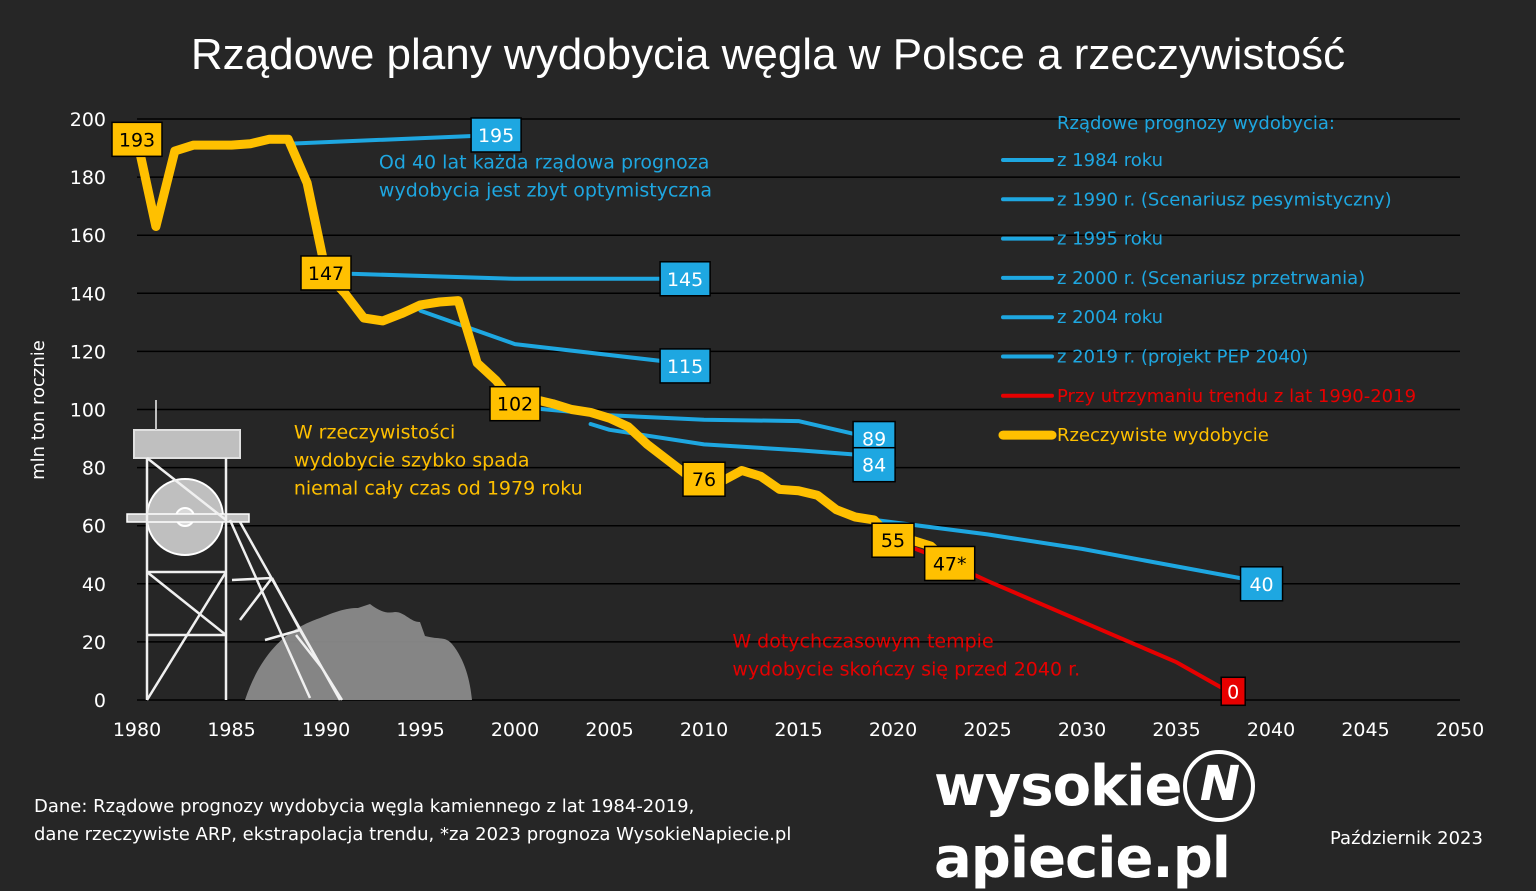  I want to click on y-tick-label: 200, so click(88, 120).